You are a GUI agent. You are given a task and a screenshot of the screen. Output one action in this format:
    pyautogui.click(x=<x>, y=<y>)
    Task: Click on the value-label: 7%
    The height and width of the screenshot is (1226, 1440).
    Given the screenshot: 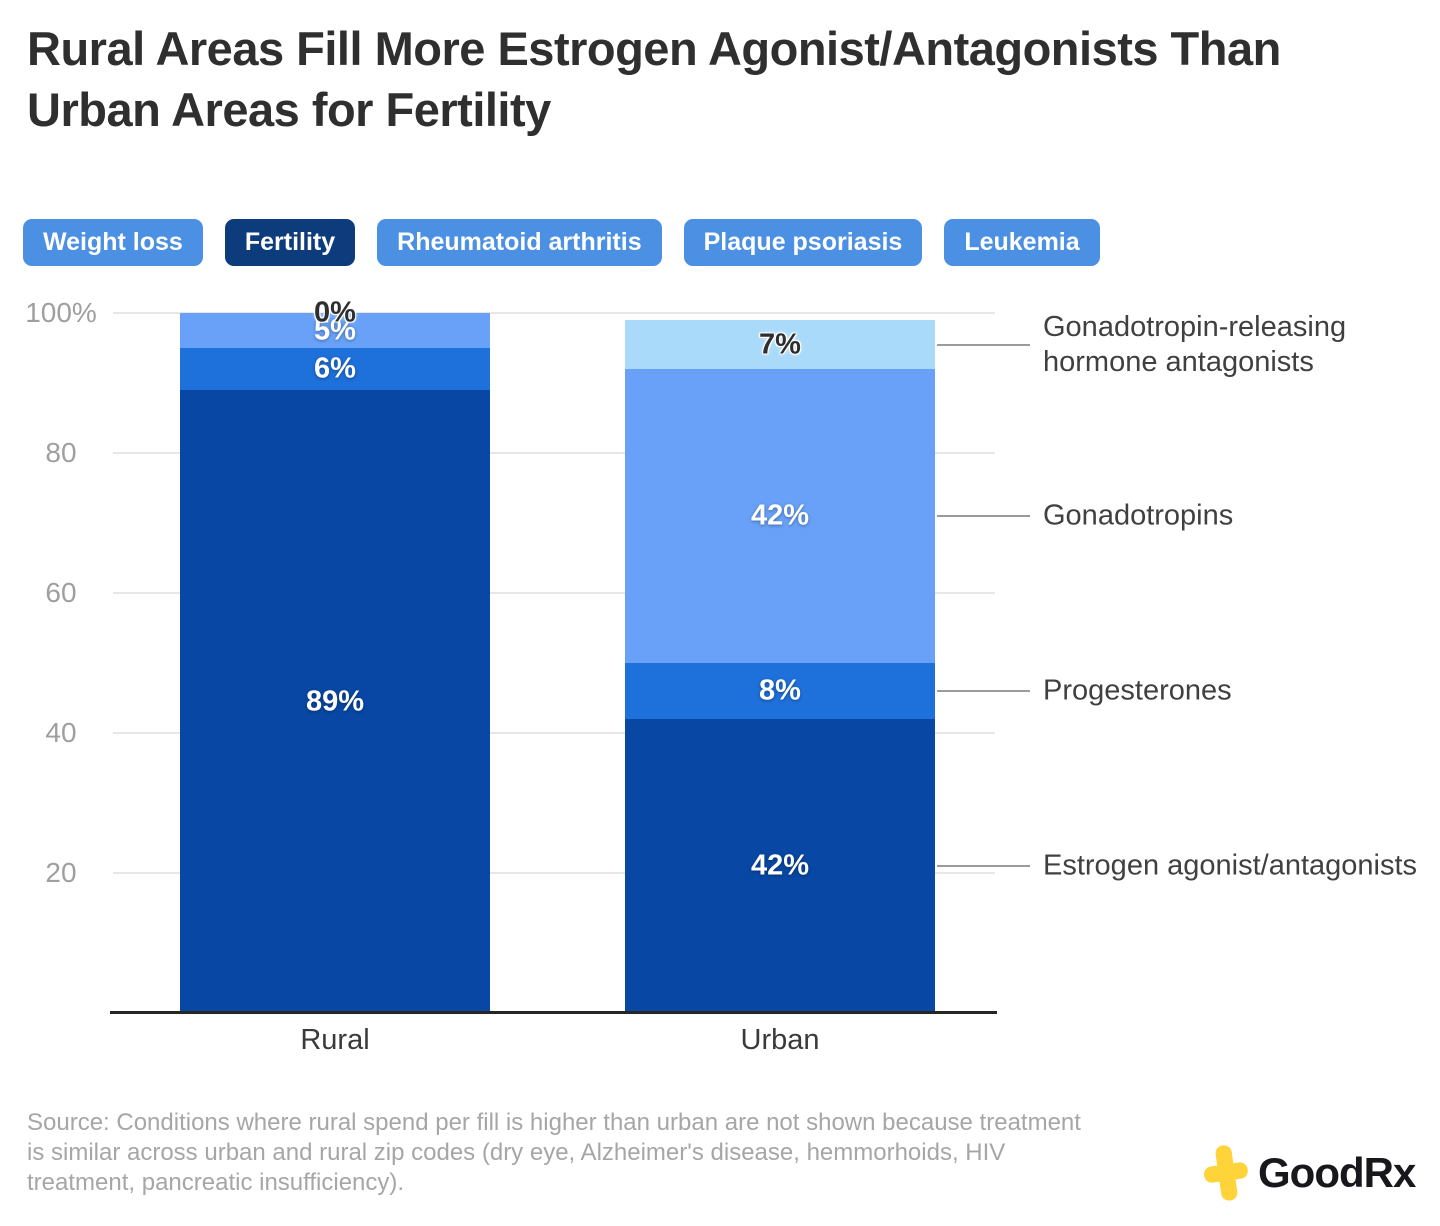 What is the action you would take?
    pyautogui.click(x=780, y=344)
    